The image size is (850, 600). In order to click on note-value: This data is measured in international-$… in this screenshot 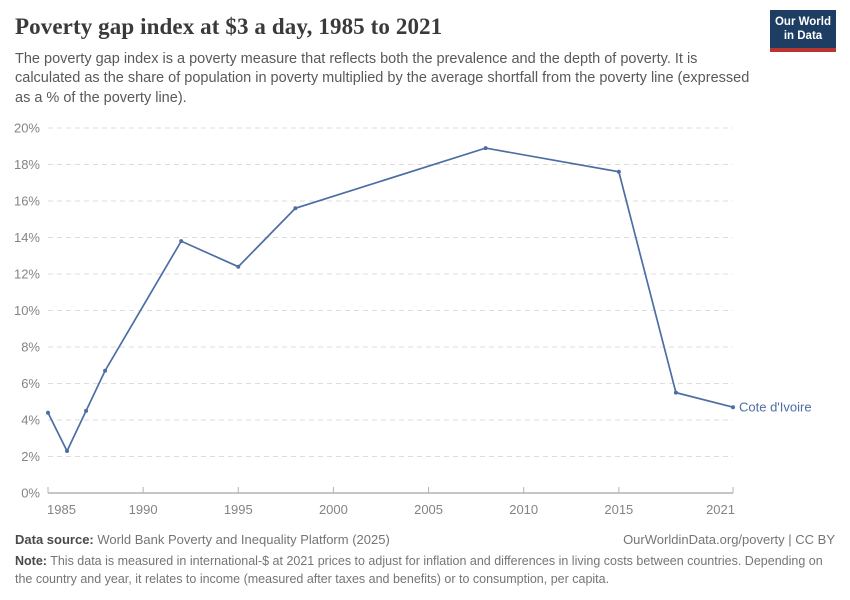, I will do `click(419, 570)`.